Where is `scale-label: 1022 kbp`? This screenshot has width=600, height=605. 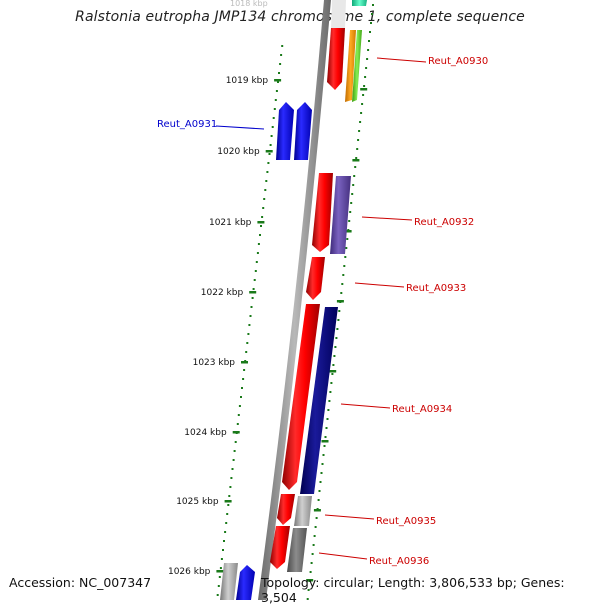 scale-label: 1022 kbp is located at coordinates (222, 293).